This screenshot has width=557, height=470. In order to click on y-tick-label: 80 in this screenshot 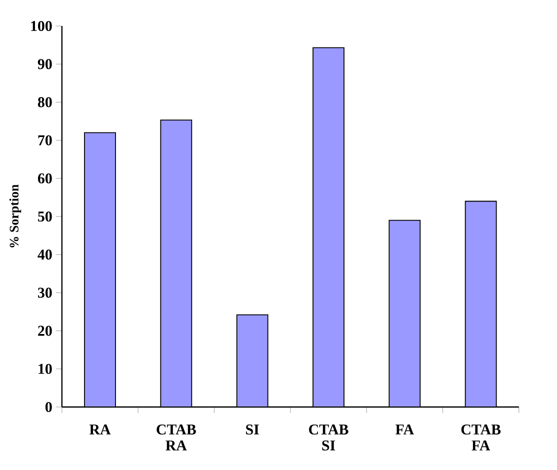, I will do `click(45, 102)`.